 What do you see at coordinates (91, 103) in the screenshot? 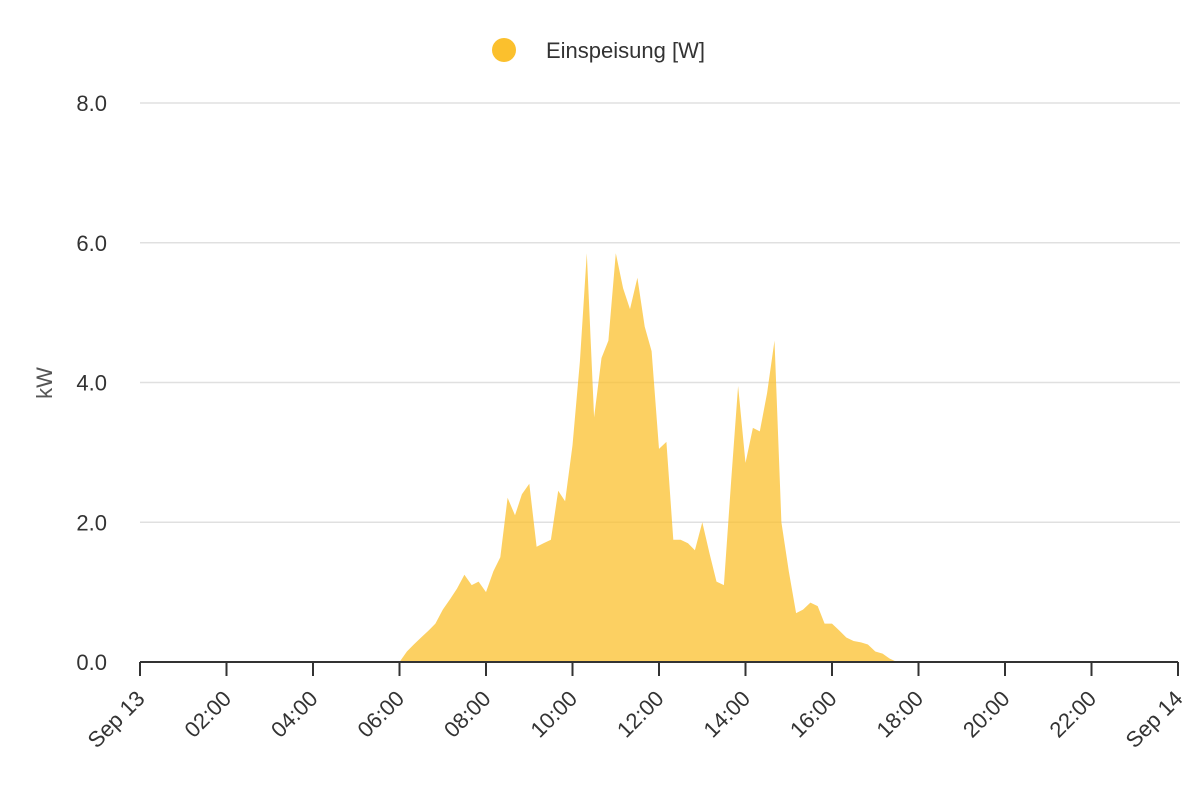
I see `y-tick-label: 8.0` at bounding box center [91, 103].